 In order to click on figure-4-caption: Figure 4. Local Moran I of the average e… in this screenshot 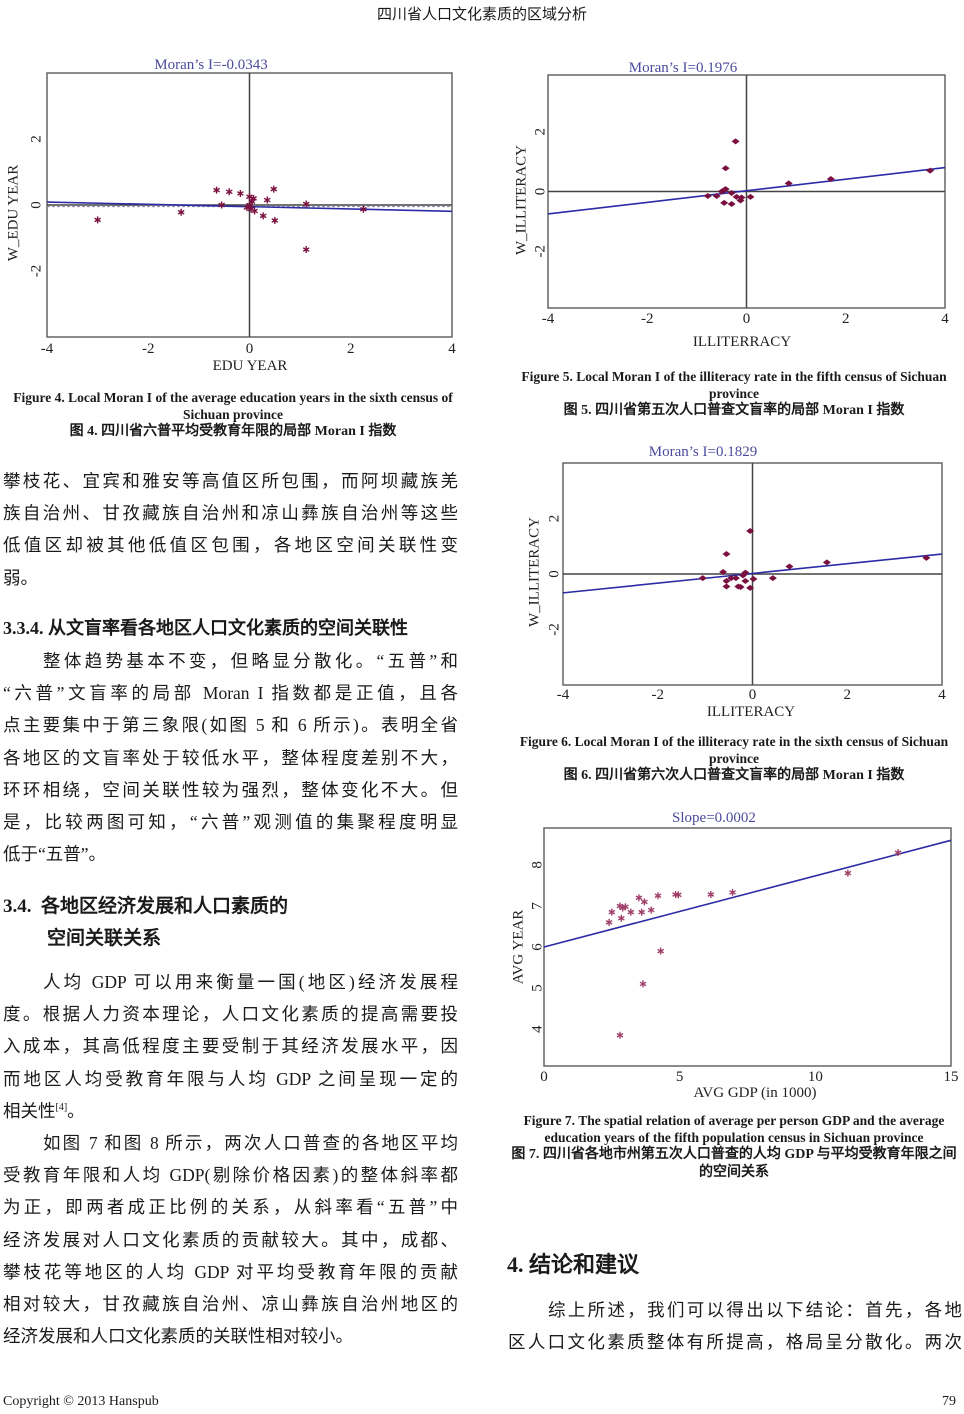, I will do `click(233, 415)`.